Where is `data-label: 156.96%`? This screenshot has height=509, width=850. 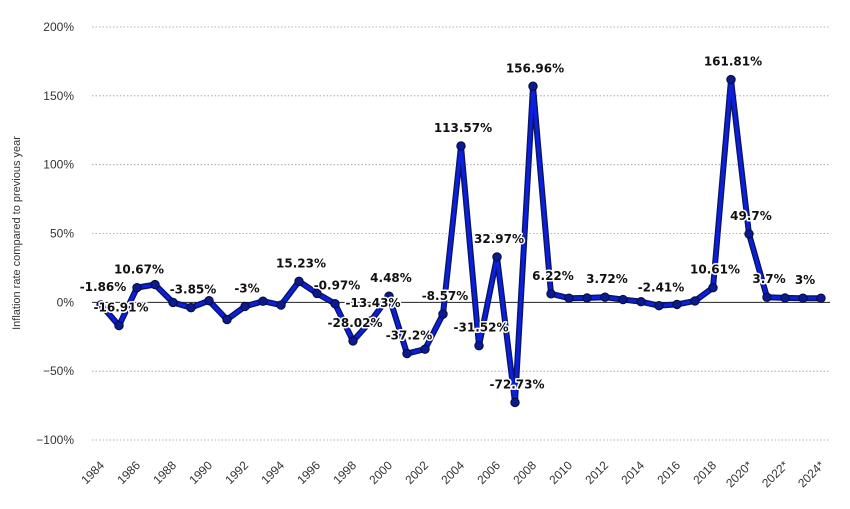
data-label: 156.96% is located at coordinates (535, 68).